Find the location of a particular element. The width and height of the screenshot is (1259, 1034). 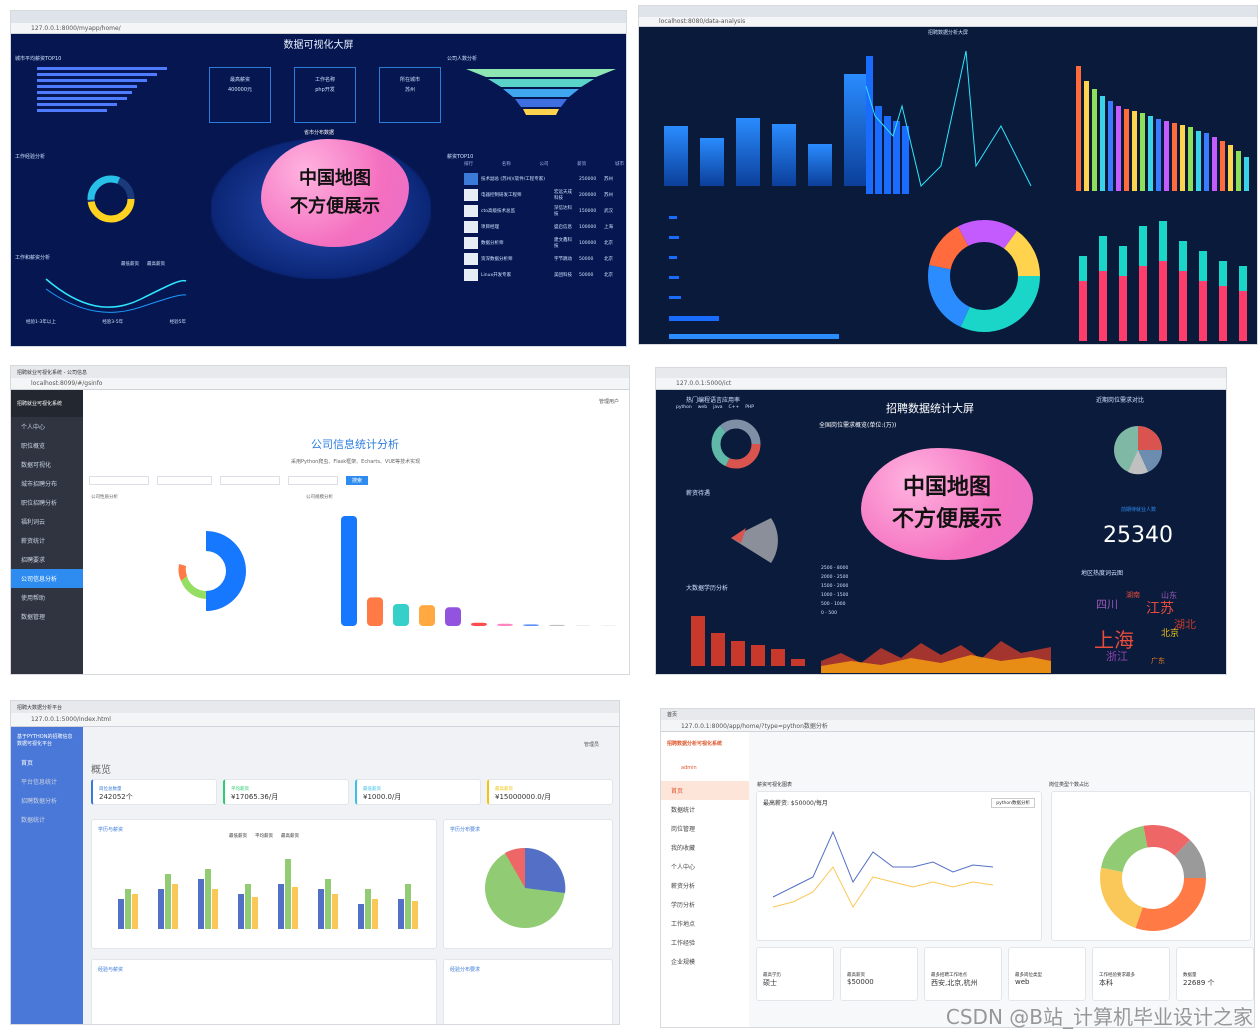

menu-item: 数据可视化 is located at coordinates (36, 465).